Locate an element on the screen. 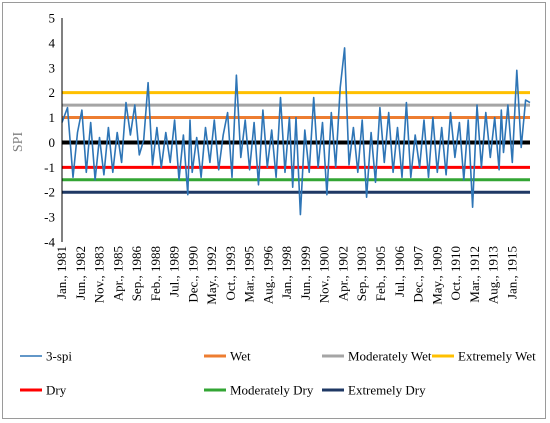 Image resolution: width=550 pixels, height=423 pixels. x-tick-label: Nov., 1900 is located at coordinates (324, 274).